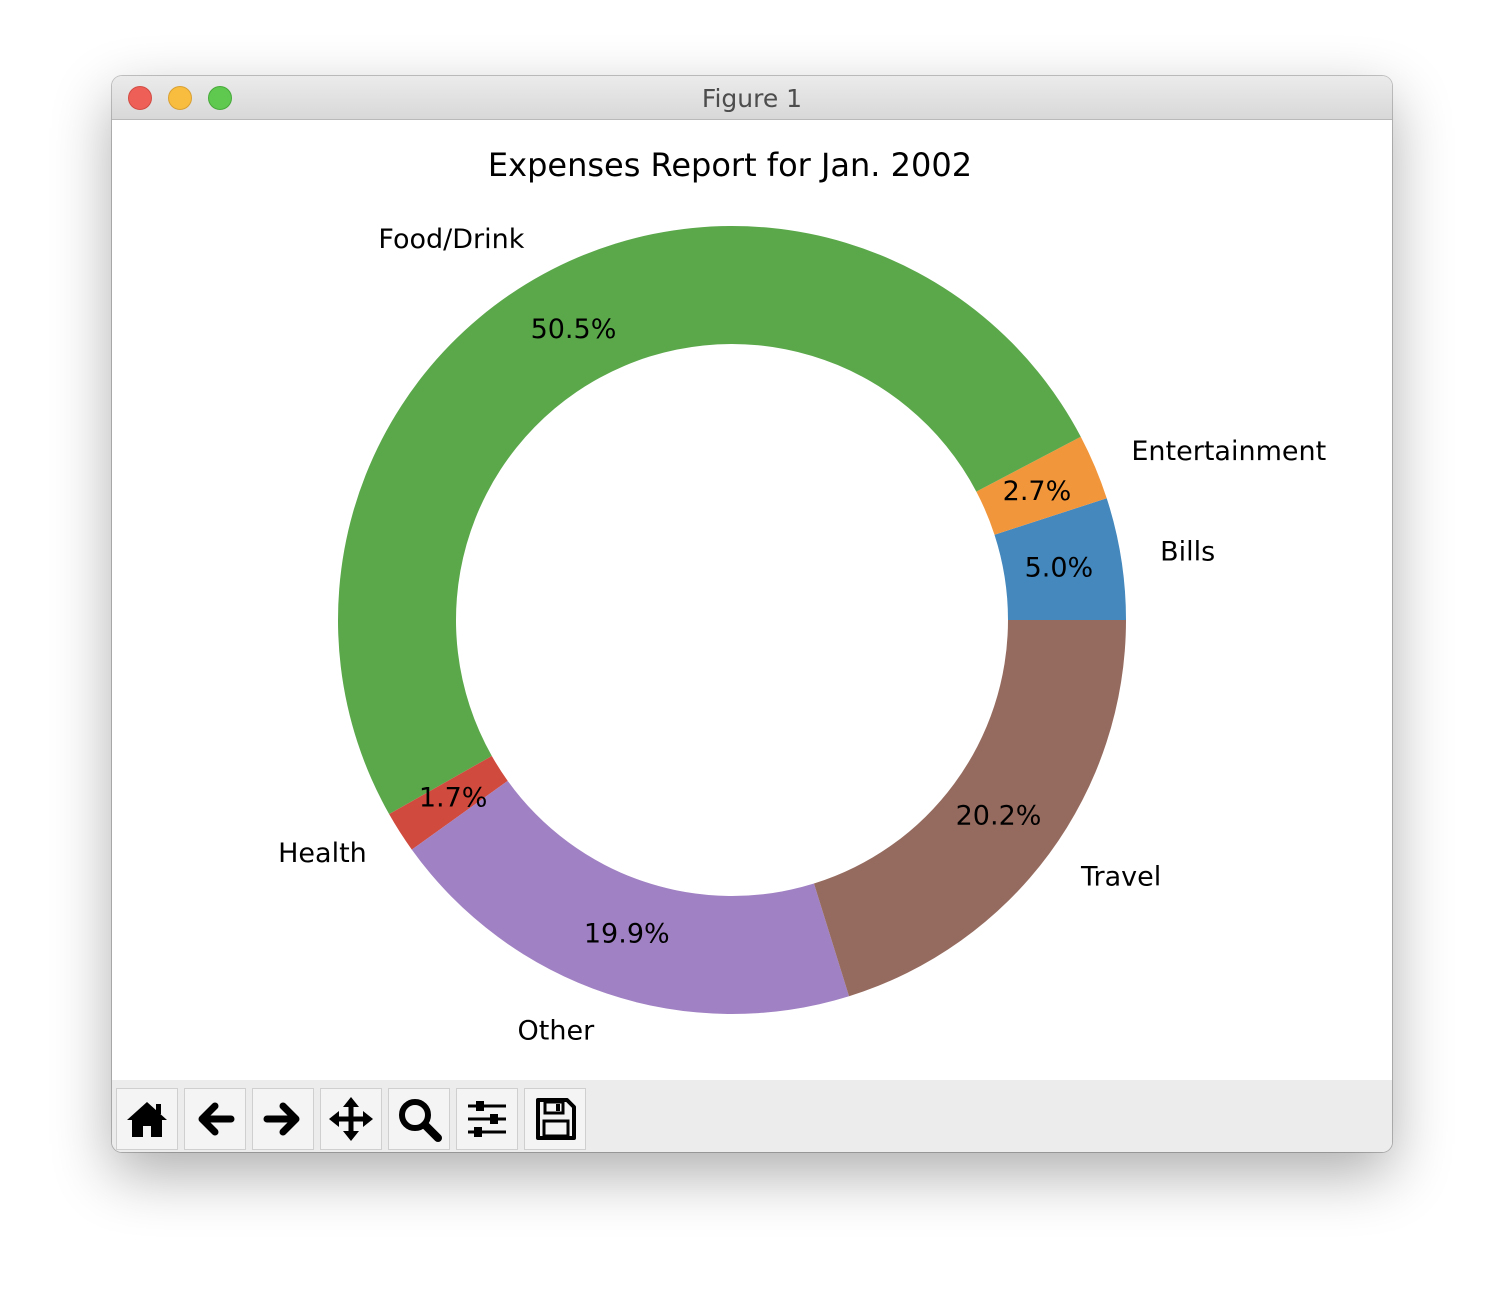 This screenshot has height=1300, width=1504. What do you see at coordinates (557, 1030) in the screenshot?
I see `slice-category-label: Other` at bounding box center [557, 1030].